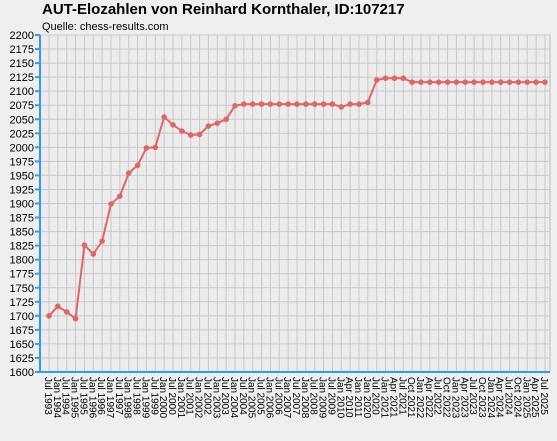 Image resolution: width=557 pixels, height=441 pixels. I want to click on x-tick-label: Jul 1998, so click(136, 396).